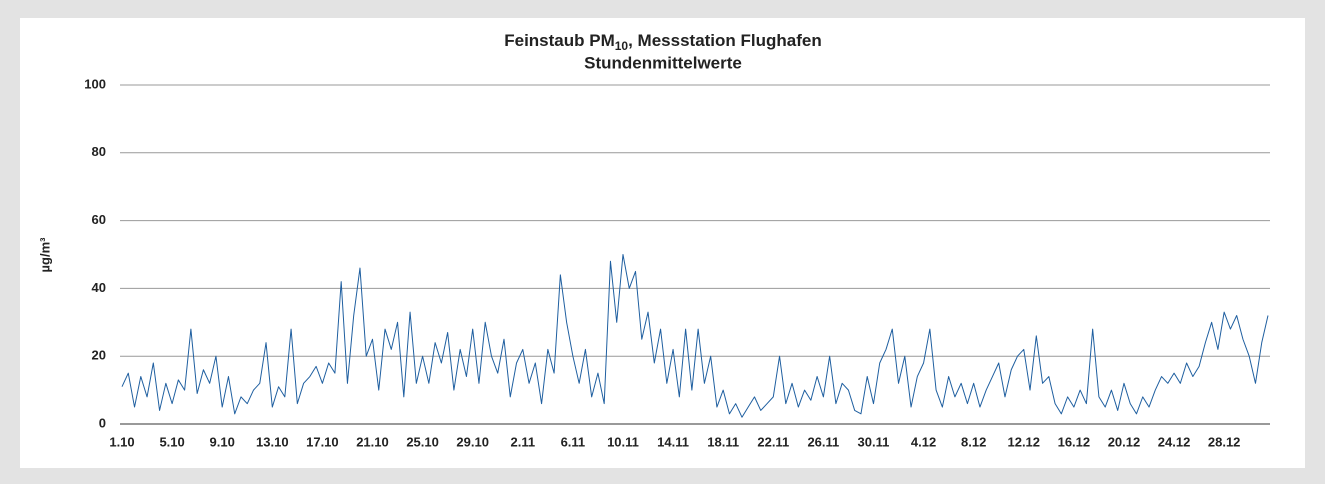 The image size is (1325, 484). I want to click on y-tick-label: 0, so click(102, 422).